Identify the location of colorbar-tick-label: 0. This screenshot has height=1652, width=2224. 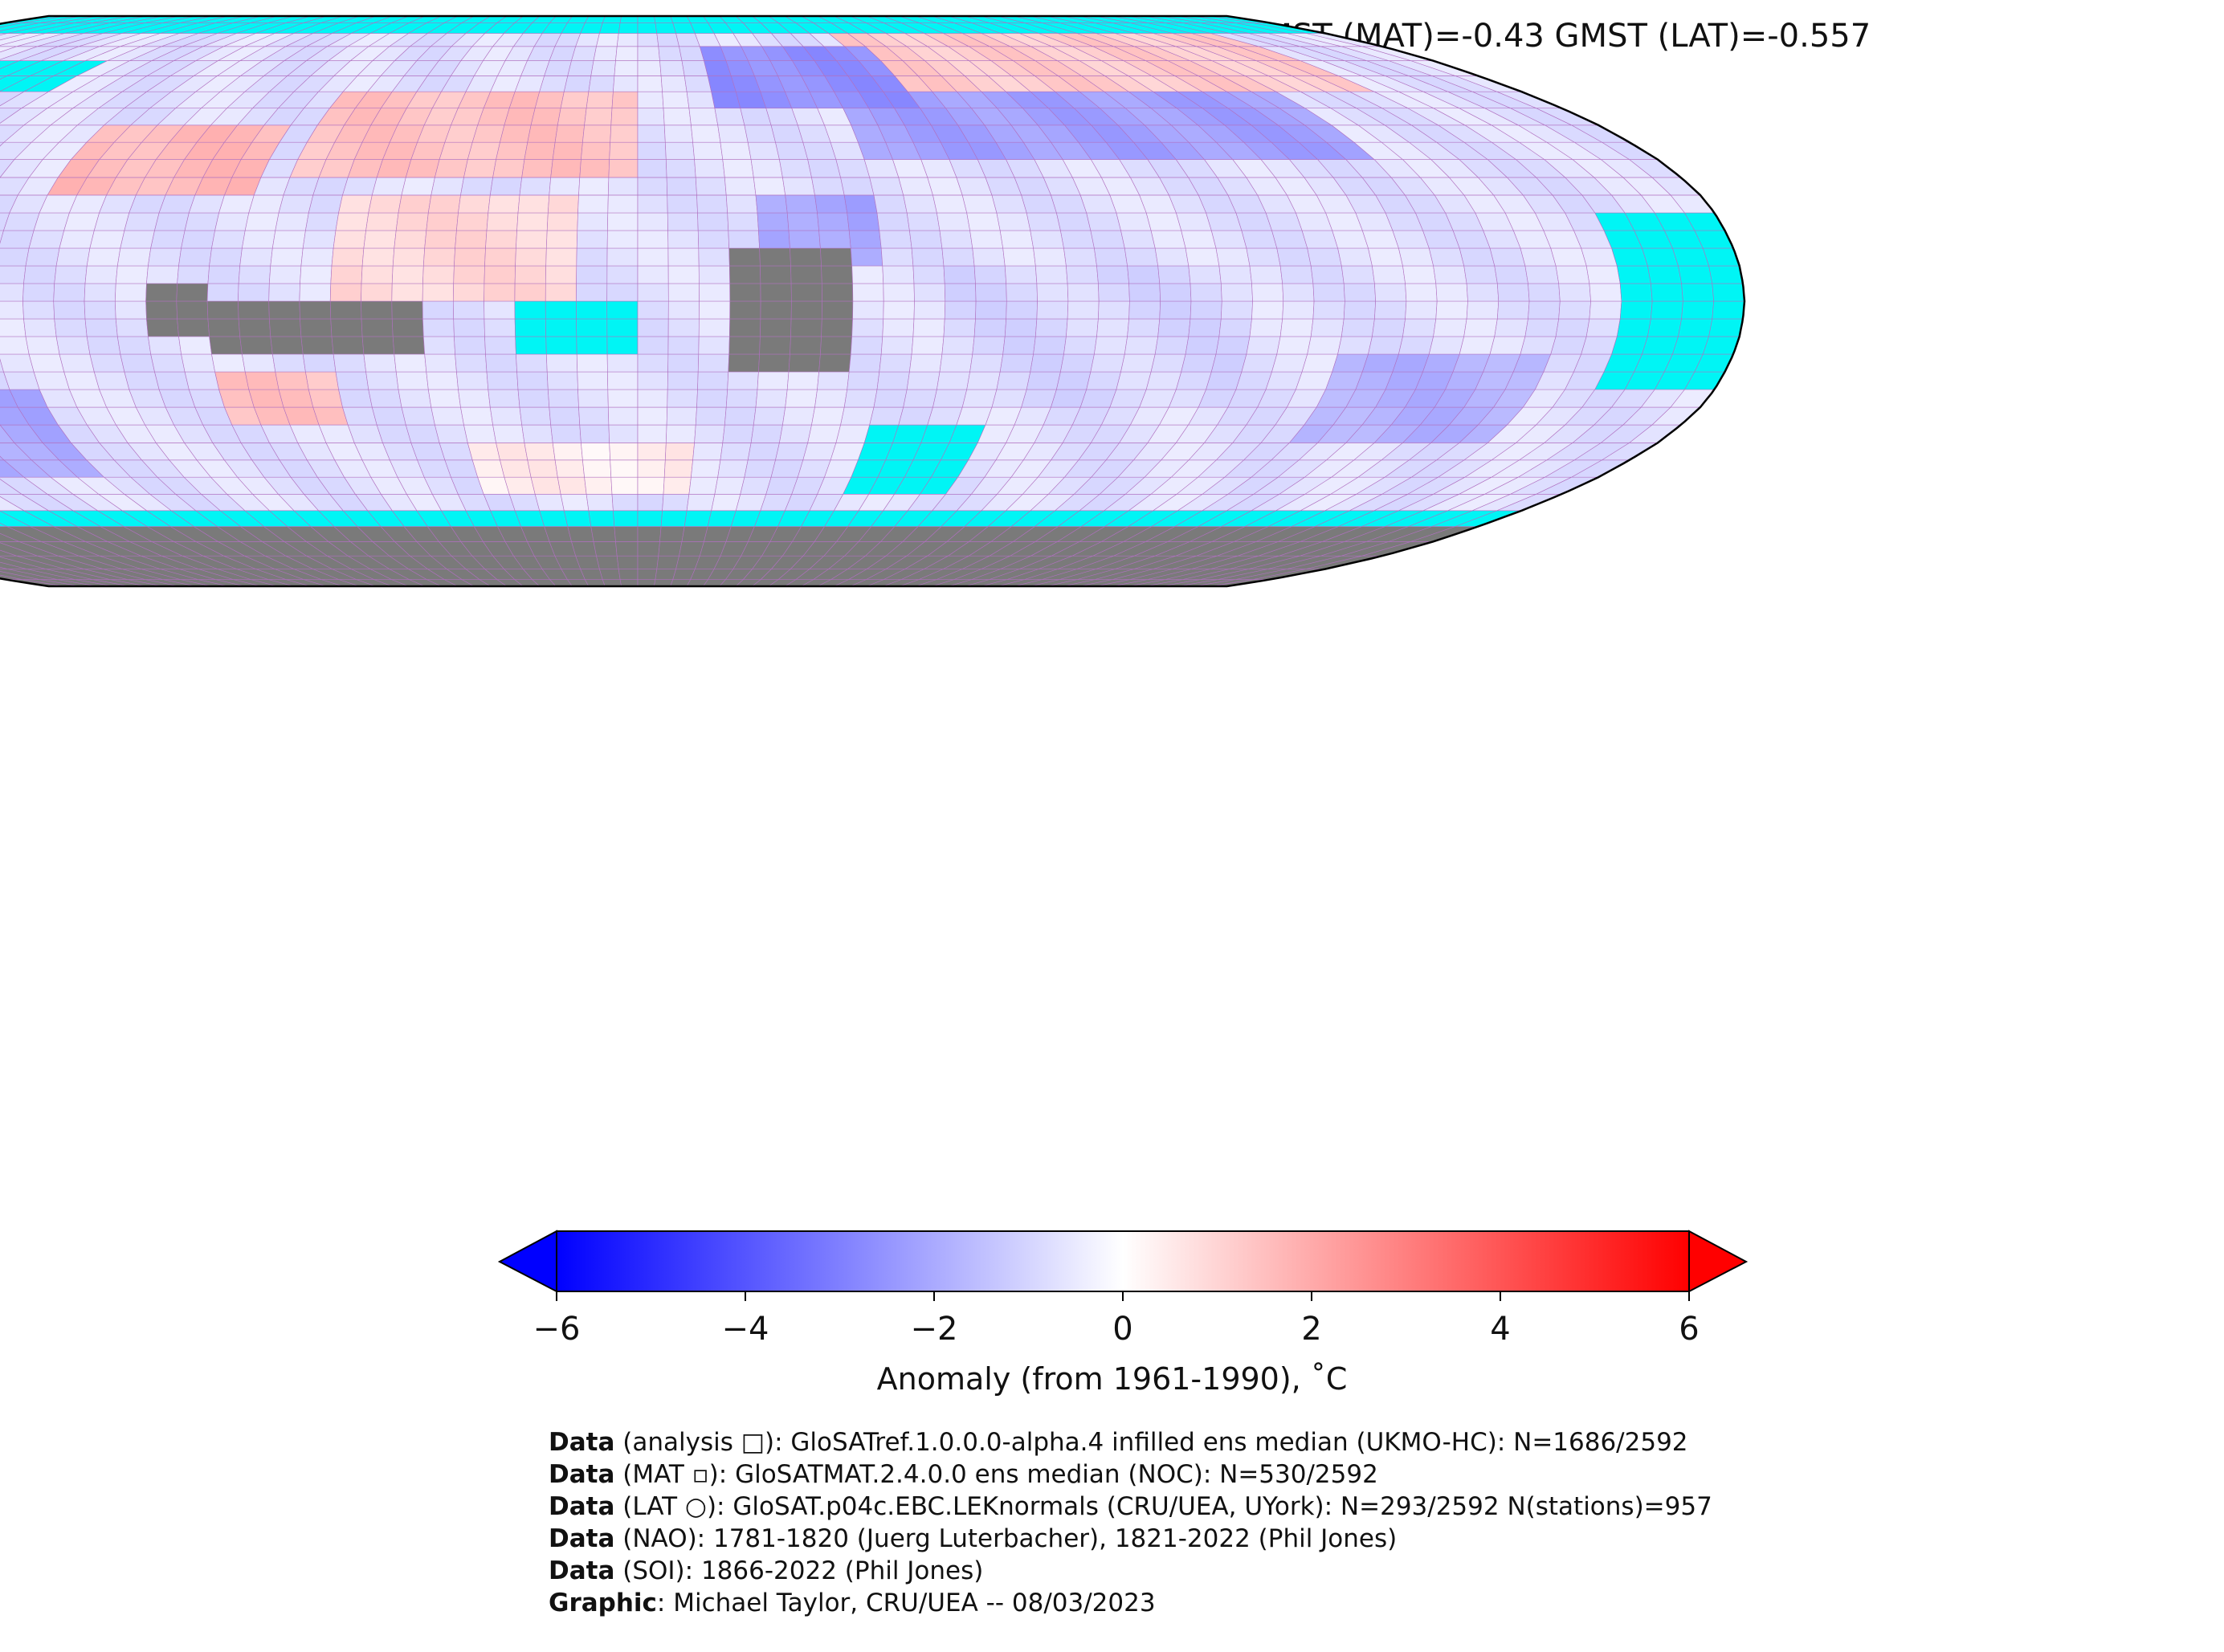
(1122, 1329).